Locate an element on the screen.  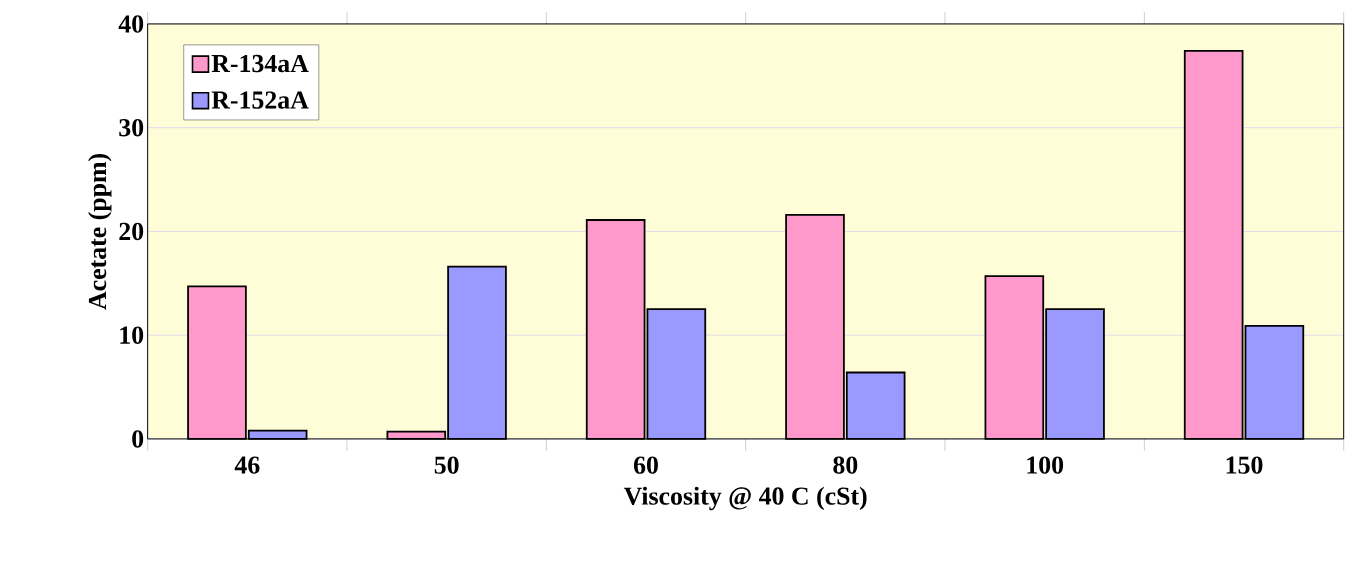
y-tick-label: 40 is located at coordinates (131, 24).